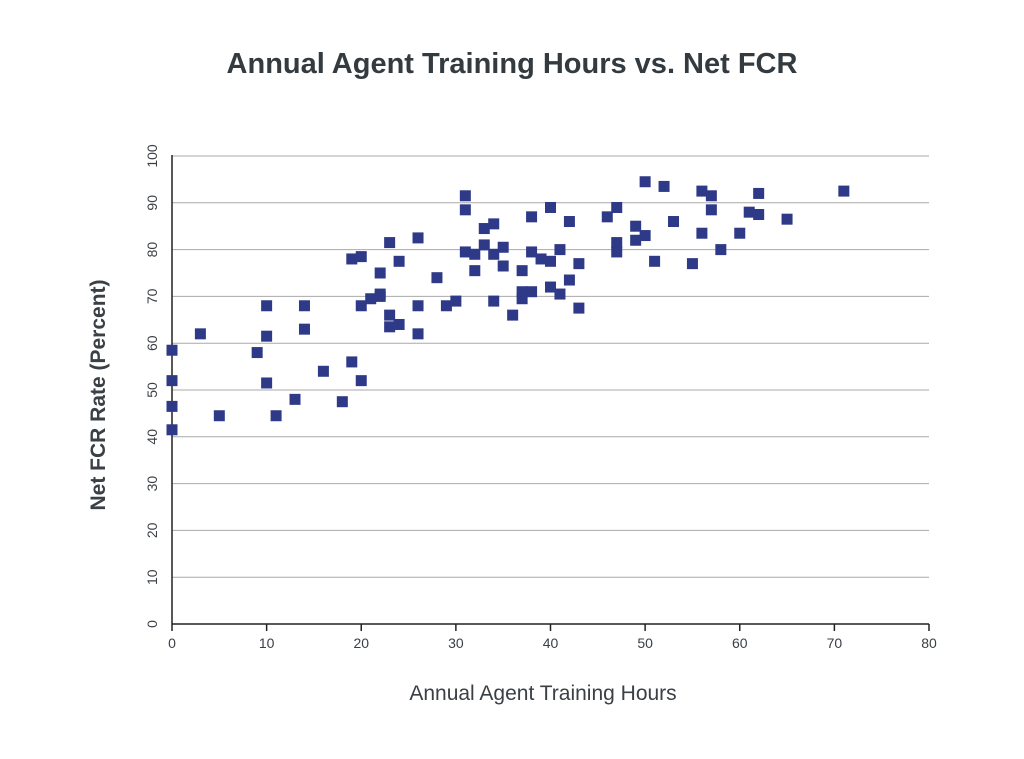 This screenshot has width=1024, height=759. Describe the element at coordinates (512, 64) in the screenshot. I see `chart-title: Annual Agent Training Hours vs. Net FCR` at that location.